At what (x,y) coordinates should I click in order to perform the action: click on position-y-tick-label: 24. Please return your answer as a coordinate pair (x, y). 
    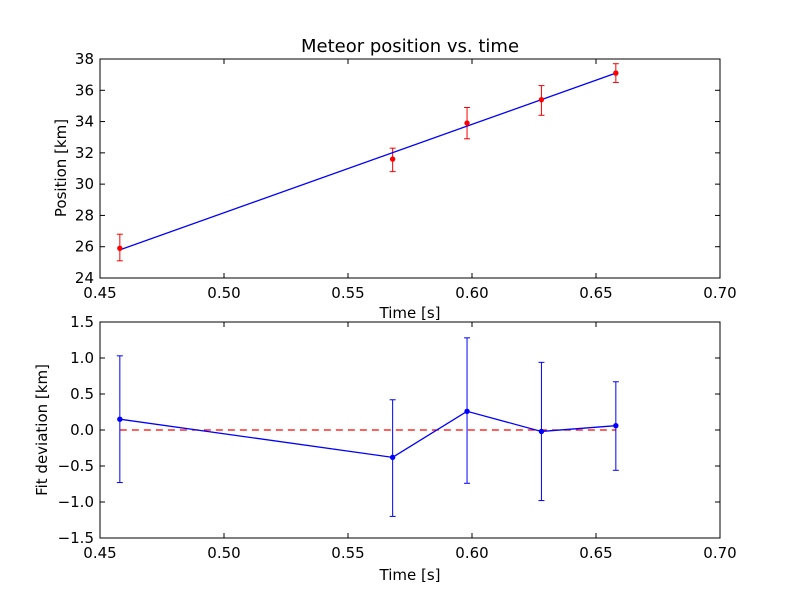
    Looking at the image, I should click on (84, 278).